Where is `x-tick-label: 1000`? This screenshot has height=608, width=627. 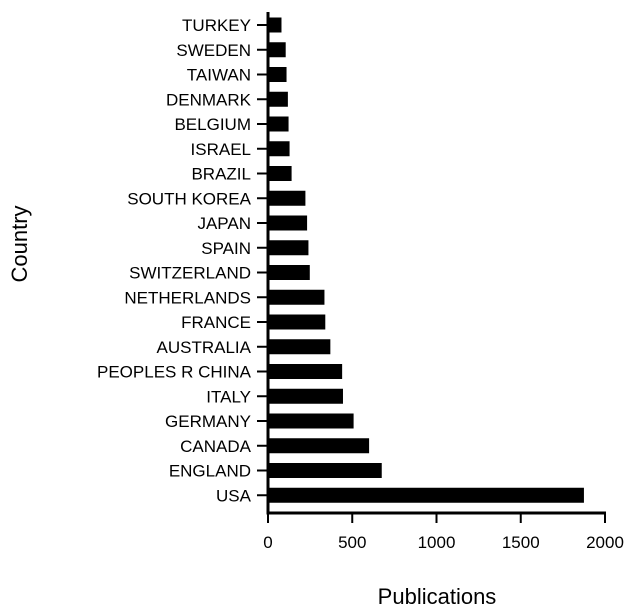 x-tick-label: 1000 is located at coordinates (437, 542).